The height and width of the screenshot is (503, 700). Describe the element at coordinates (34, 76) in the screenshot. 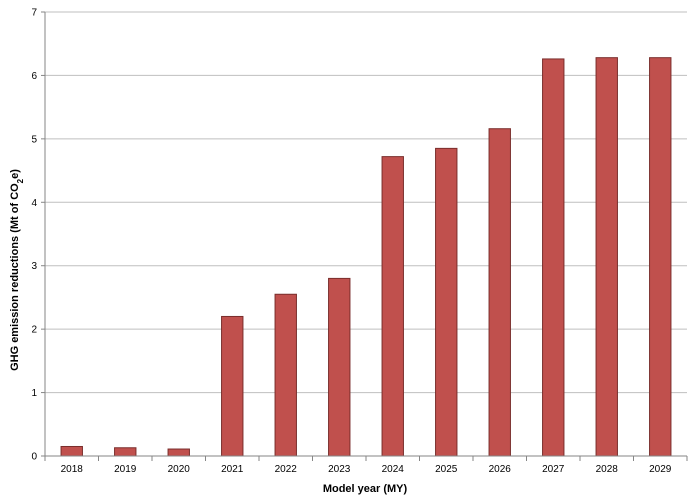

I see `y-tick-label: 6` at that location.